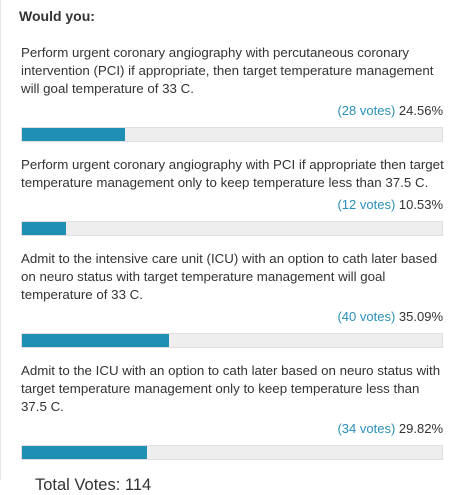  I want to click on percent-label: 10.53%, so click(420, 204).